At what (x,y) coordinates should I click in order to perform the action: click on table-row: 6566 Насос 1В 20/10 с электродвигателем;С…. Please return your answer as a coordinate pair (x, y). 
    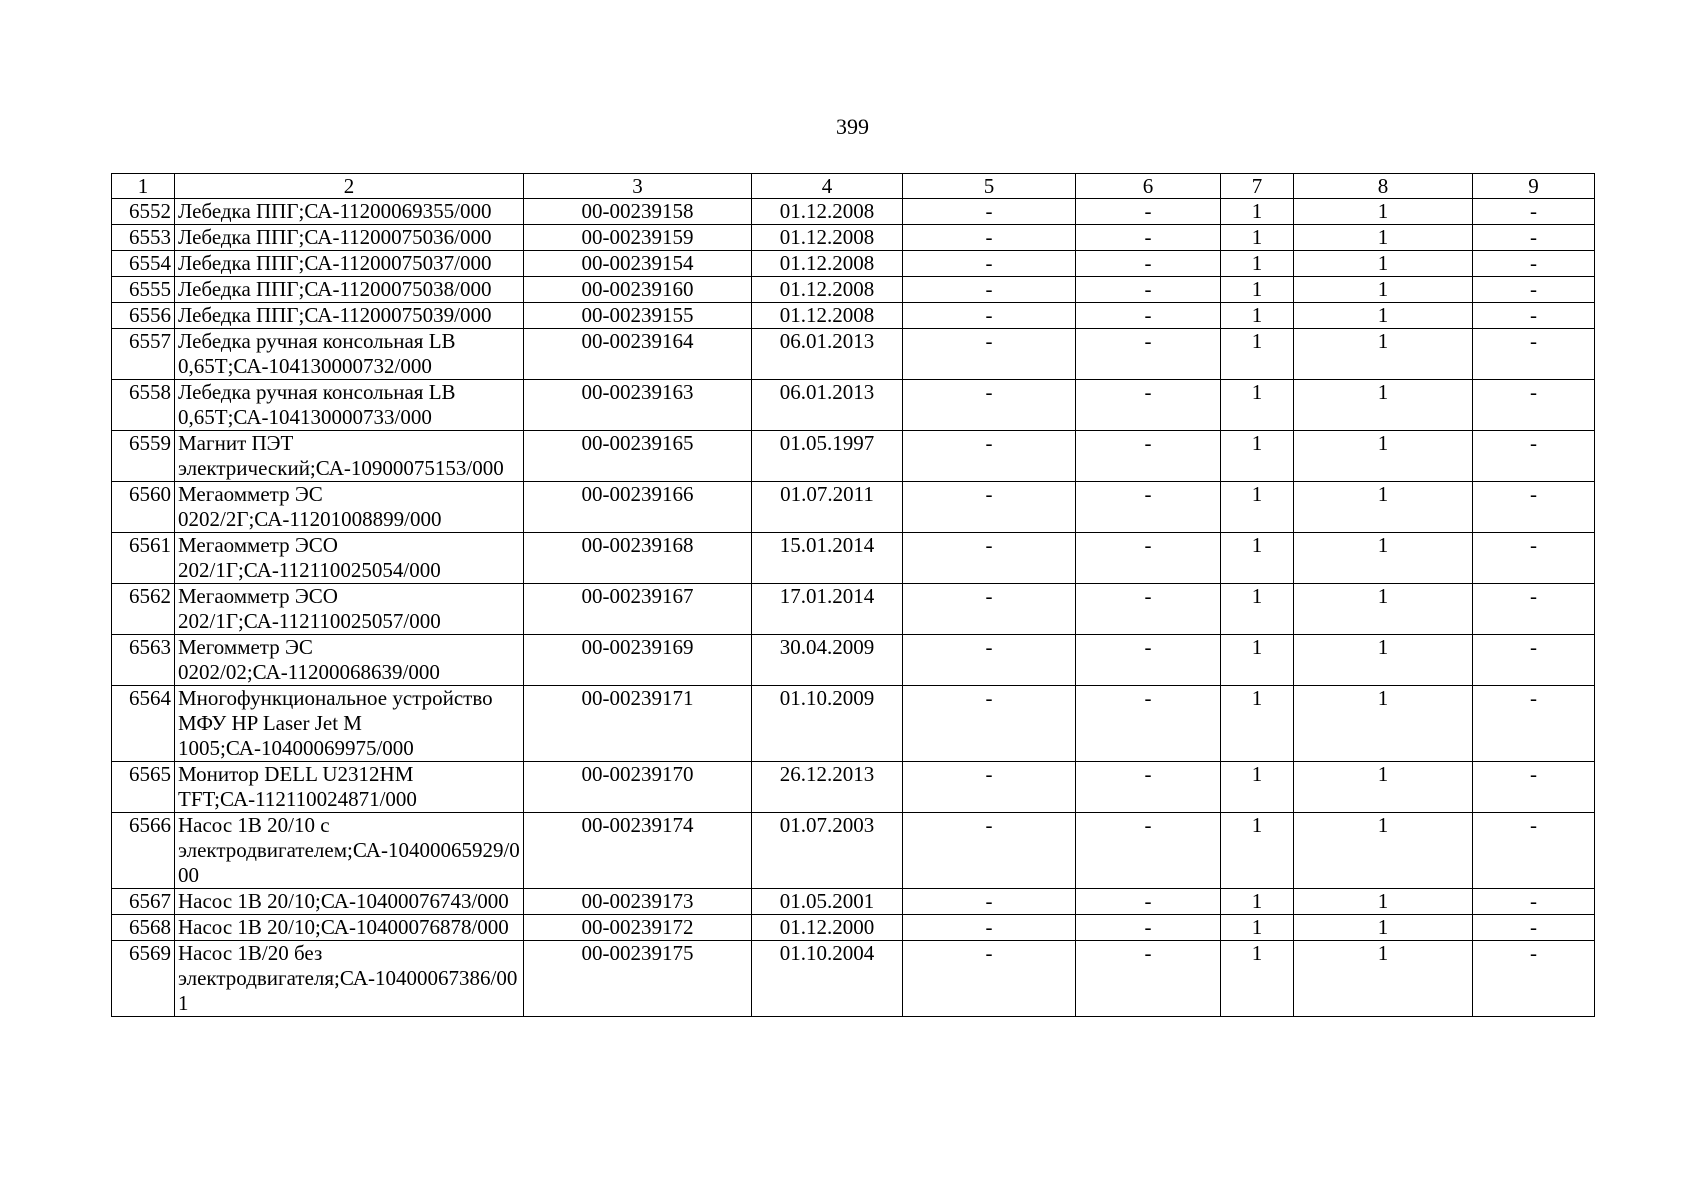
    Looking at the image, I should click on (853, 850).